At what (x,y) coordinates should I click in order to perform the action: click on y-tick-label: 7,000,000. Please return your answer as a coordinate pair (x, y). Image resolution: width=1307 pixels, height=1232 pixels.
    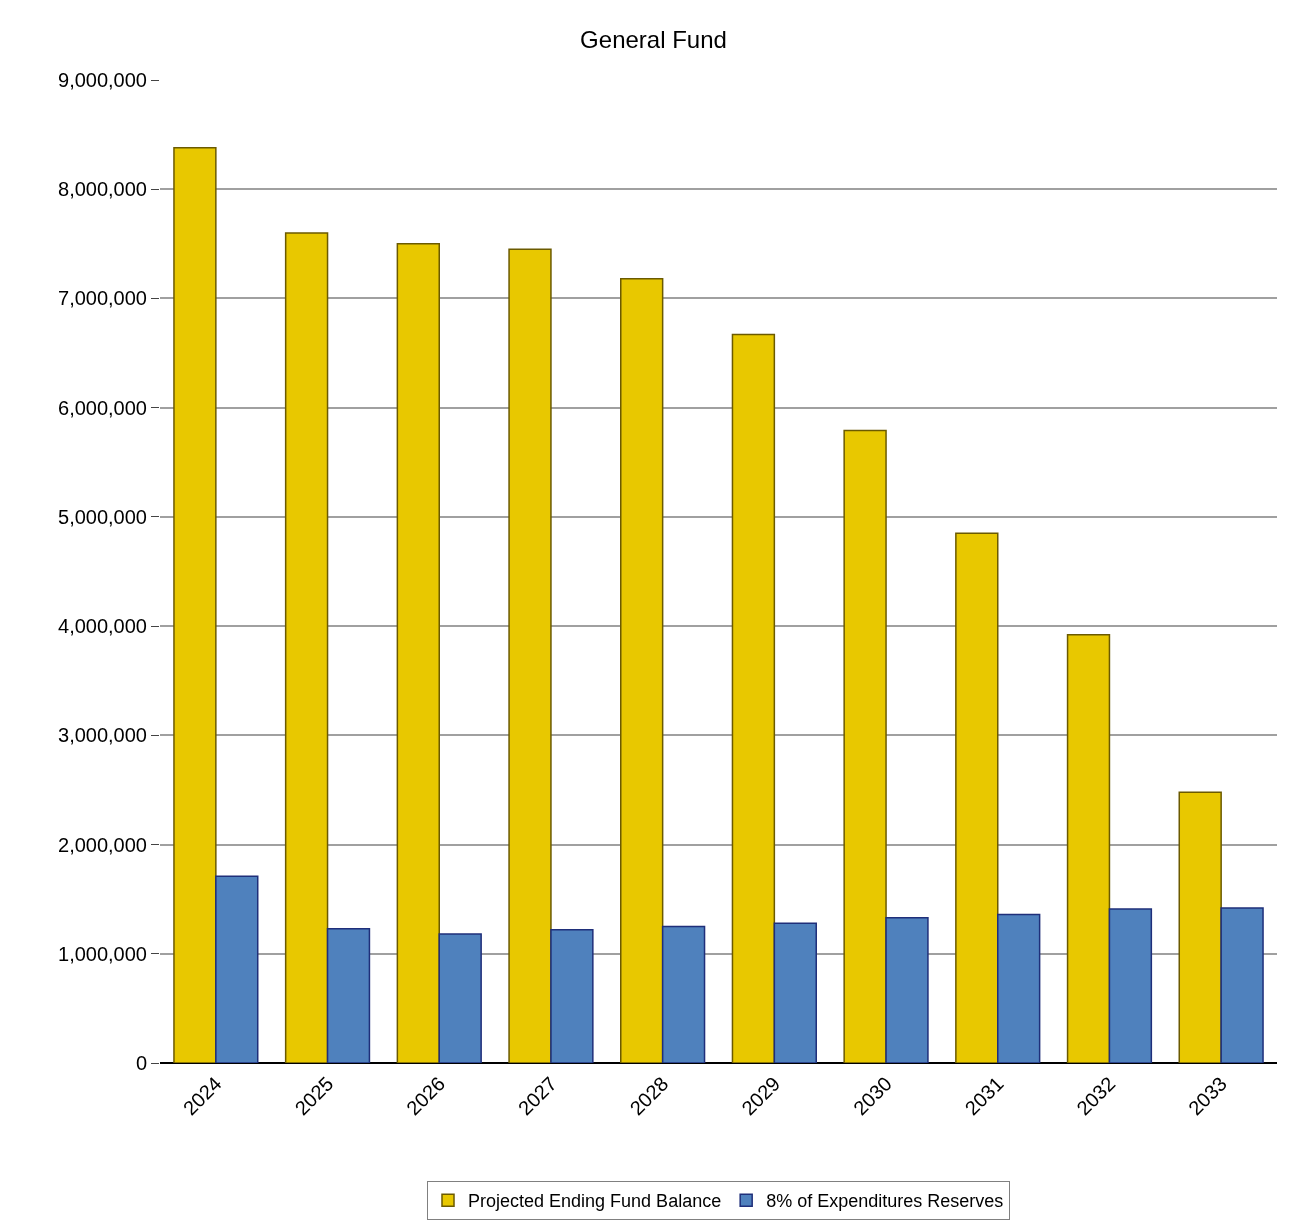
    Looking at the image, I should click on (102, 298).